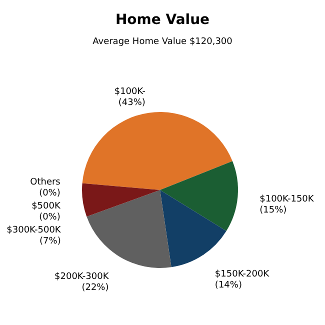 Image resolution: width=325 pixels, height=325 pixels. I want to click on data-label: (14%), so click(228, 285).